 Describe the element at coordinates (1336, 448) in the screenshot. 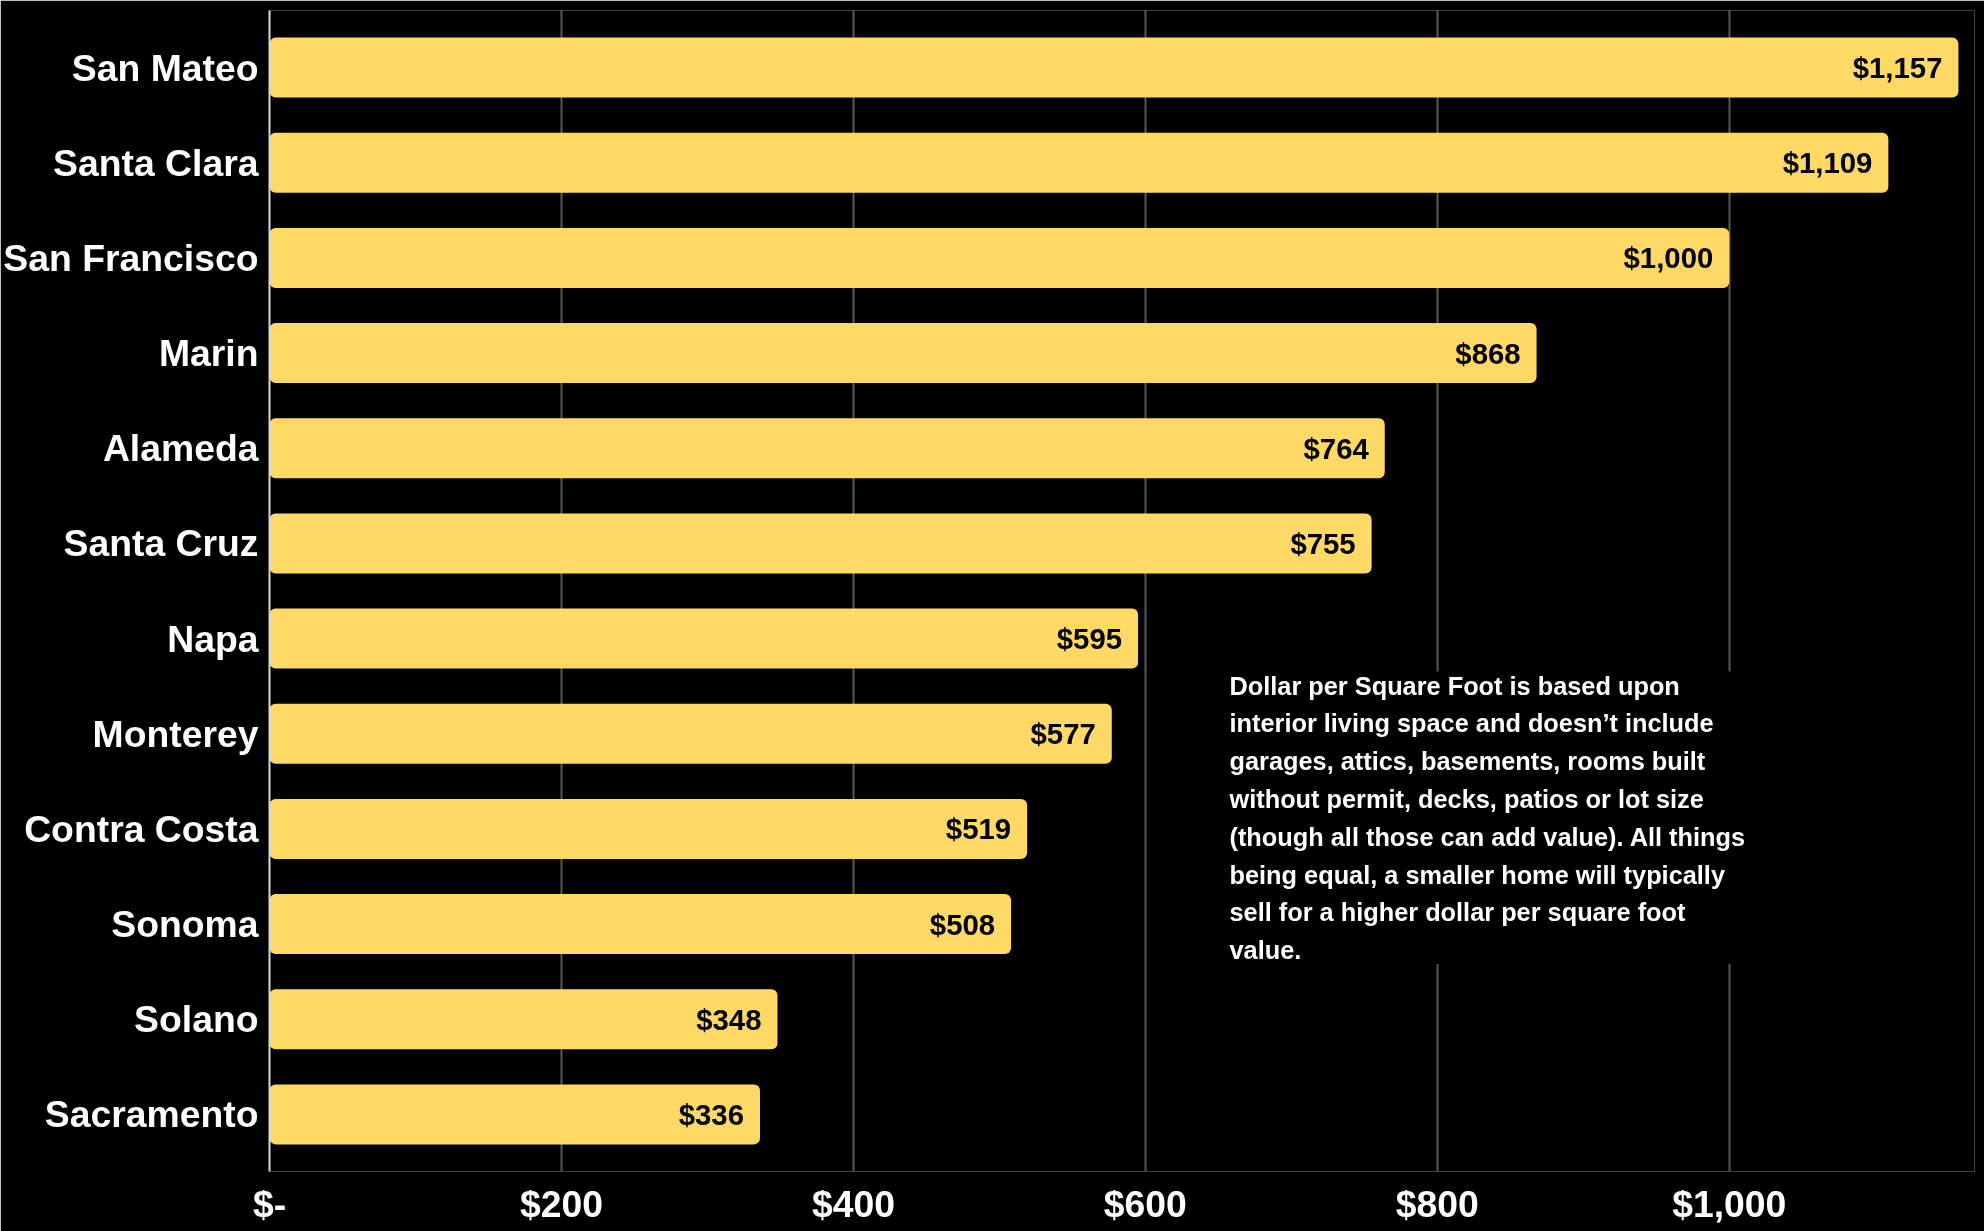

I see `data-label: $764` at that location.